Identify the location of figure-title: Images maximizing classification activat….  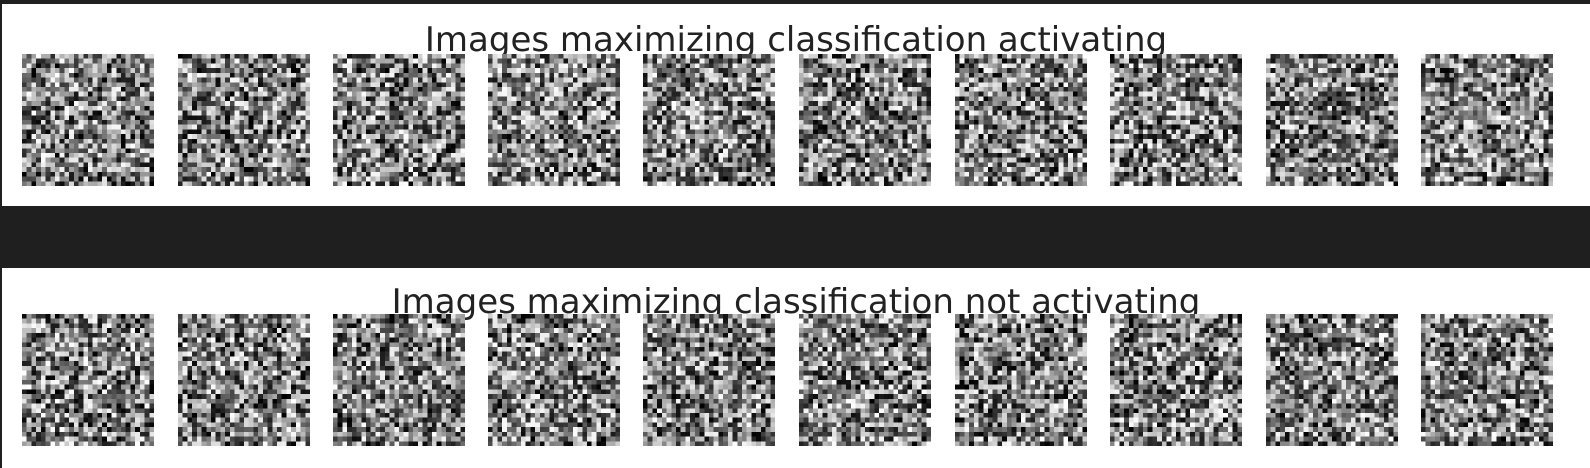
(796, 40).